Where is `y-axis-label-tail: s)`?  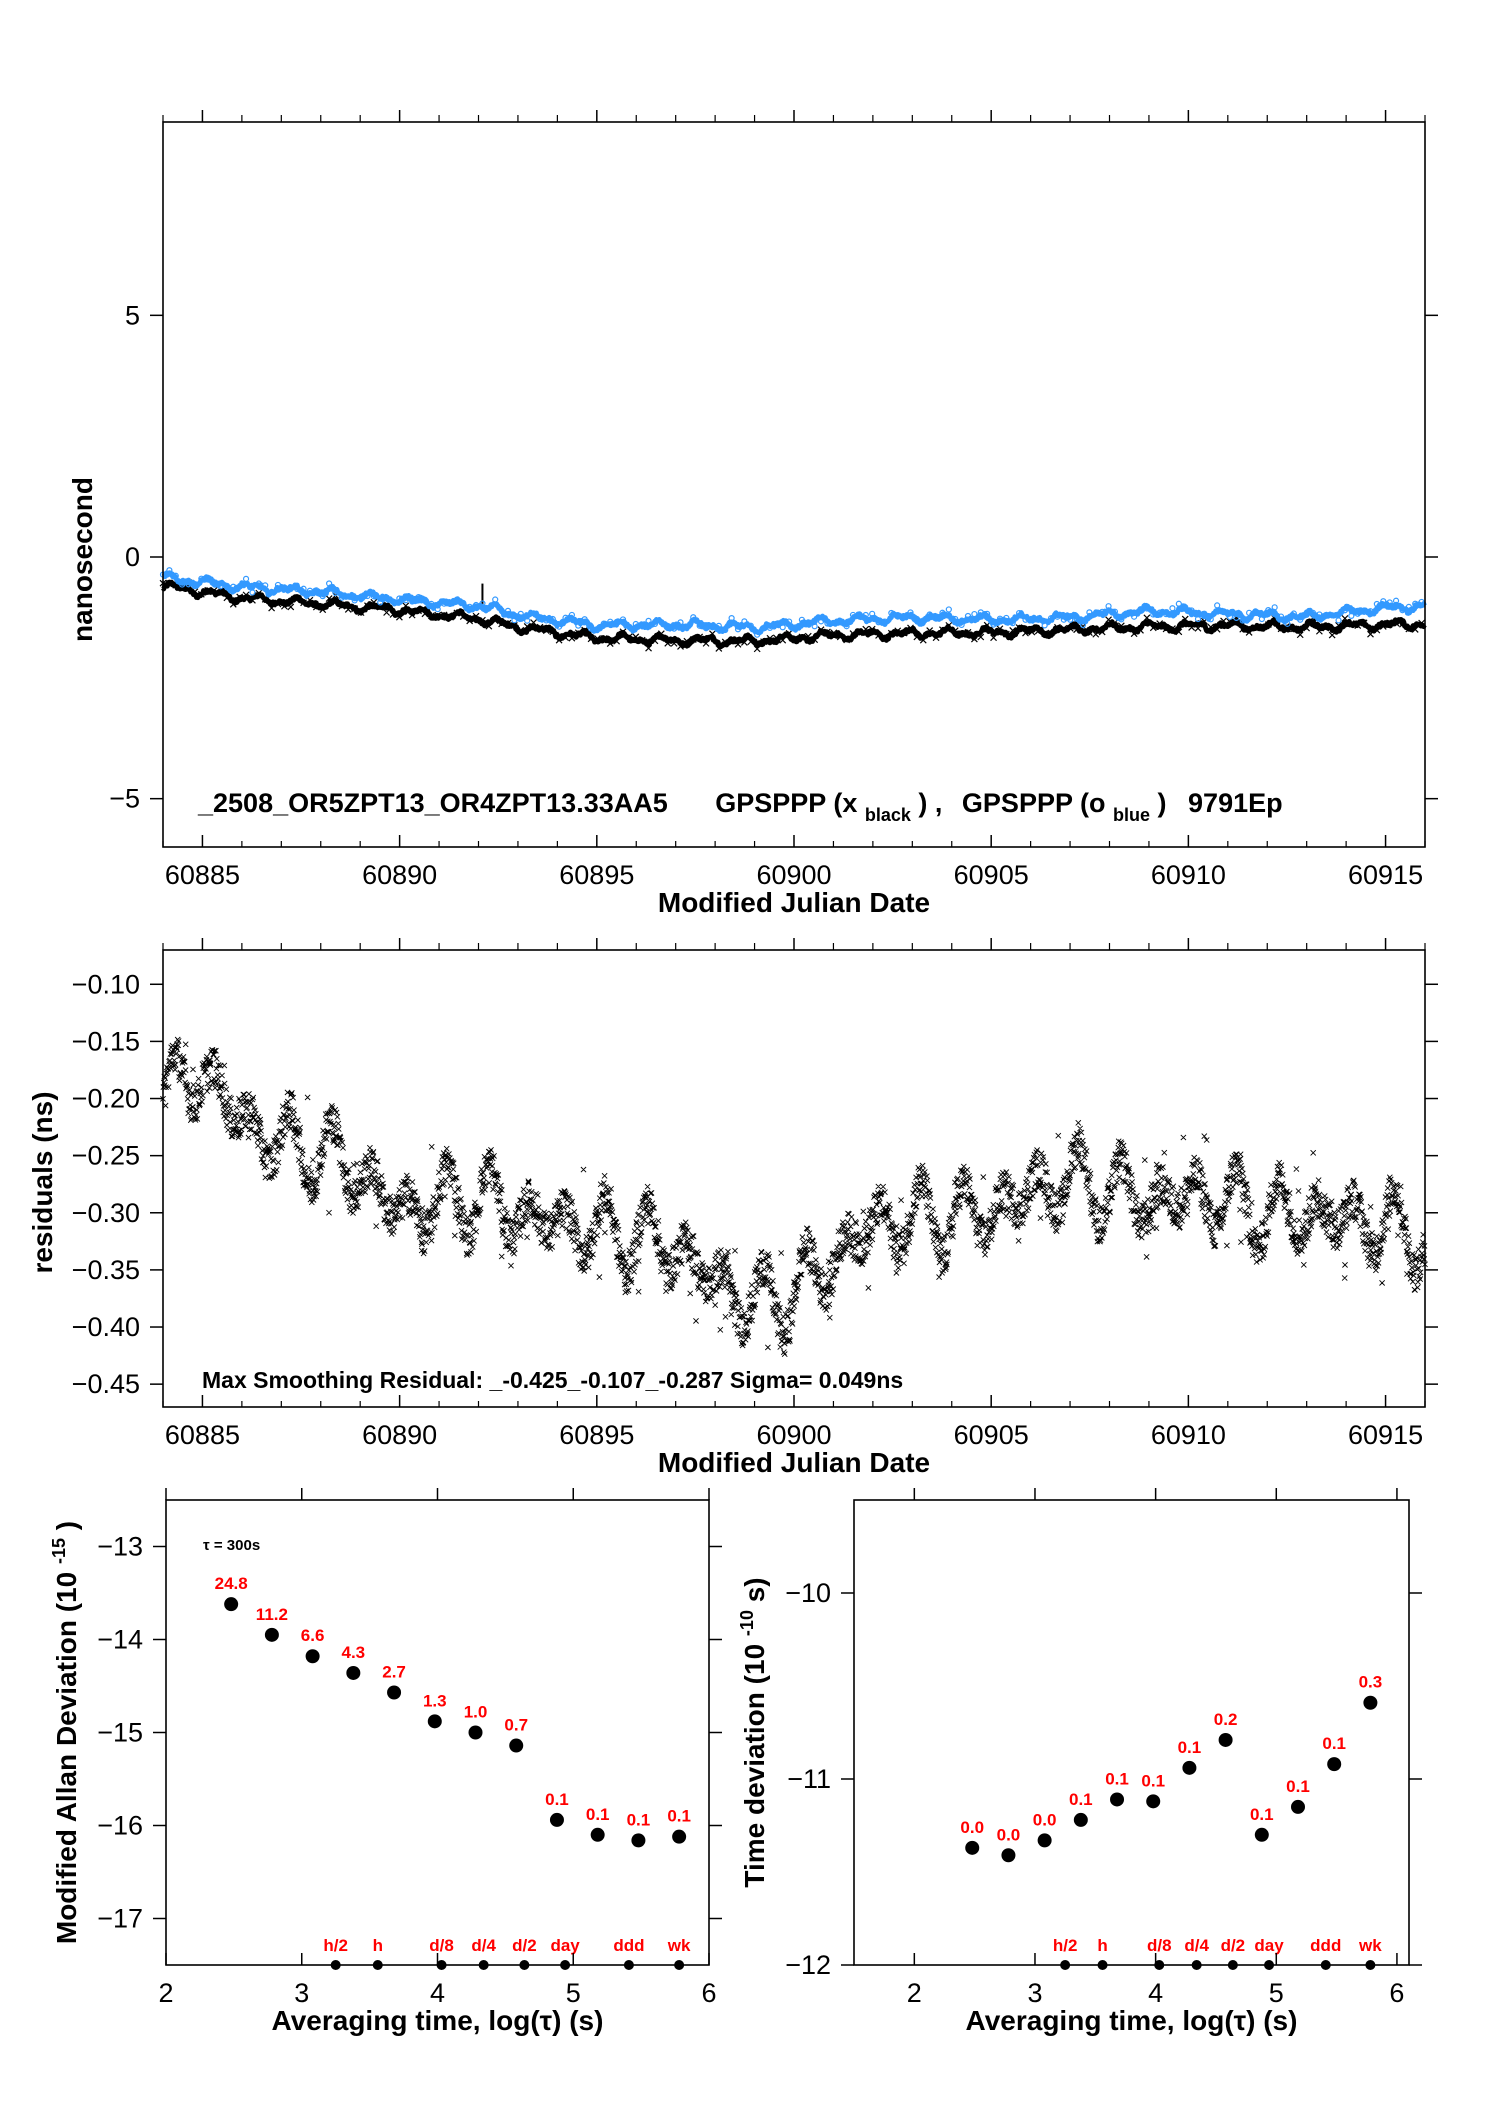
y-axis-label-tail: s) is located at coordinates (754, 1589).